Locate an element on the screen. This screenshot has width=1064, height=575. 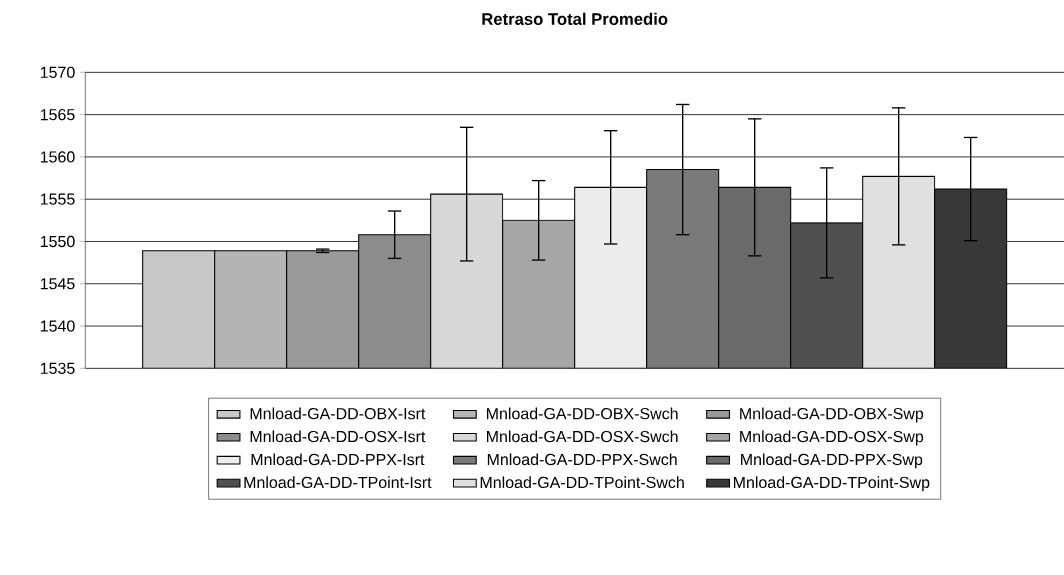
y-tick-label: 1565 is located at coordinates (57, 114).